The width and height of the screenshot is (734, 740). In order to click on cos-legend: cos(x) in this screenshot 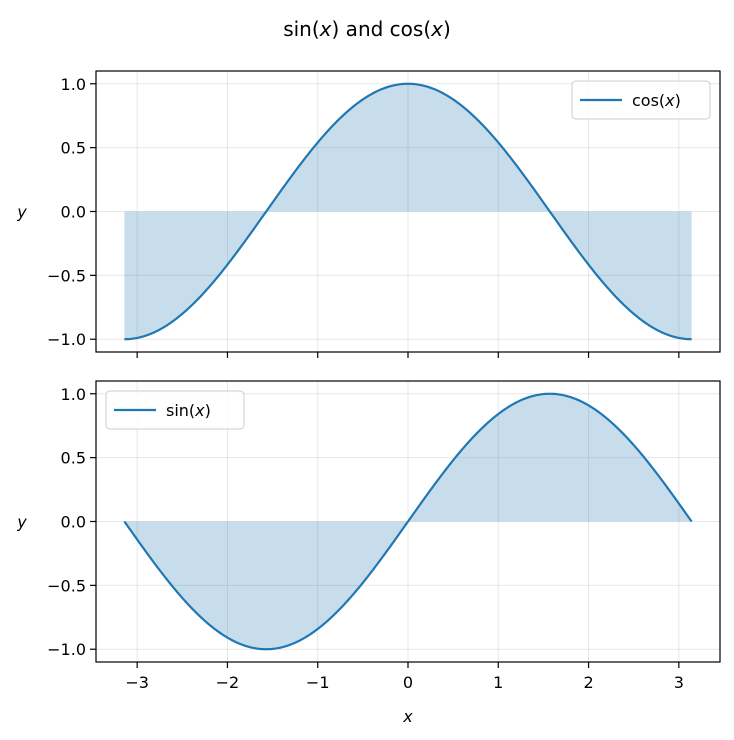, I will do `click(641, 100)`.